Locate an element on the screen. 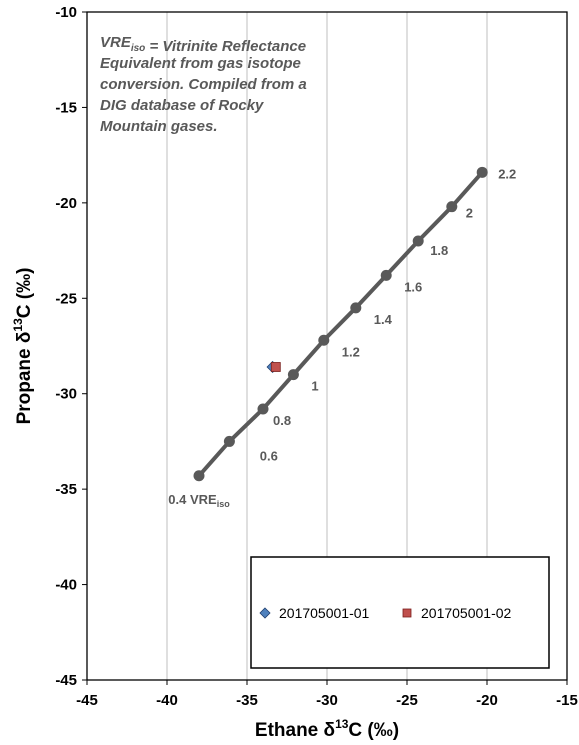  x-tick-label: -30 is located at coordinates (327, 700).